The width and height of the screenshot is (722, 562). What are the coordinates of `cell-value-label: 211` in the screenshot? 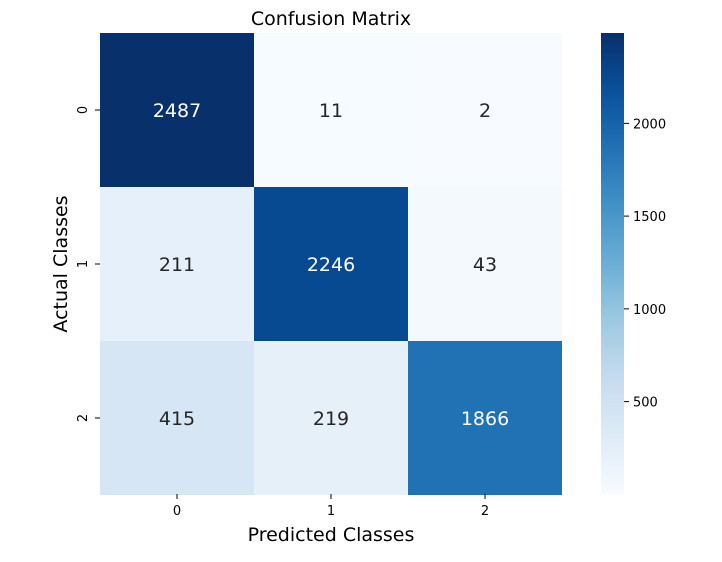 It's located at (177, 265).